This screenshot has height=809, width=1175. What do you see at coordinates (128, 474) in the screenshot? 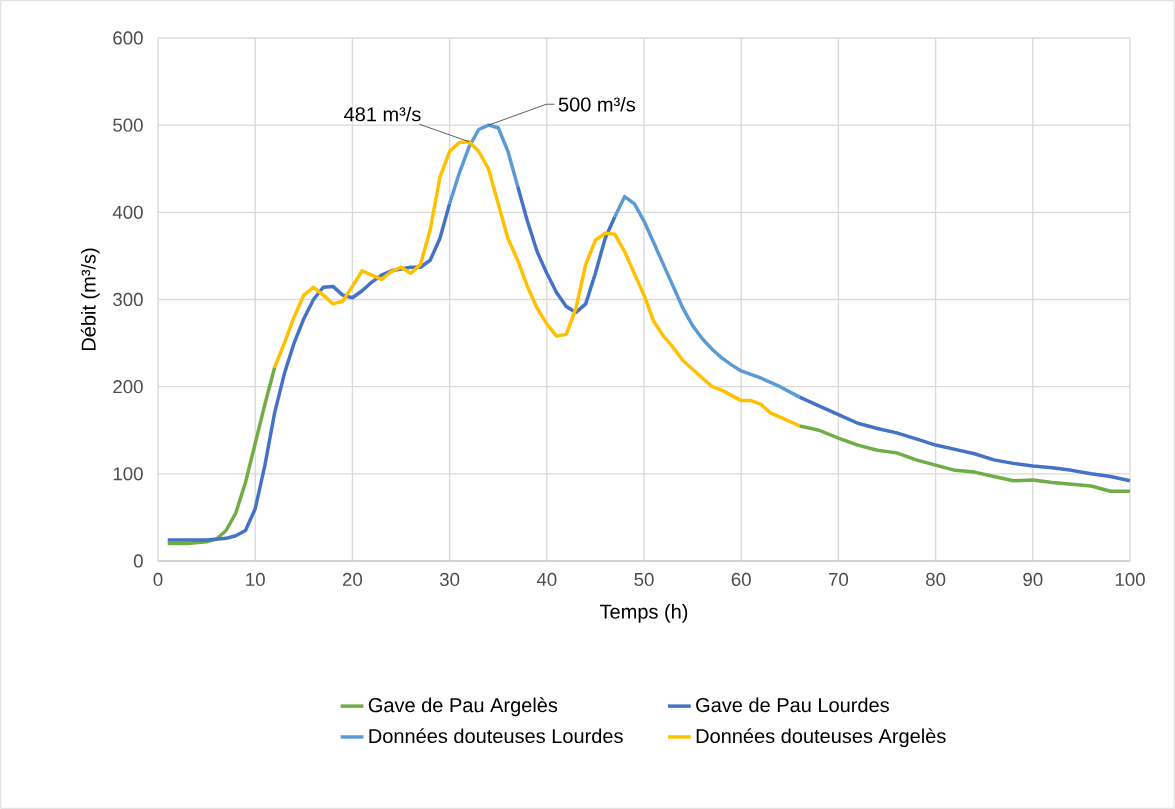
I see `y-tick-label: 100` at bounding box center [128, 474].